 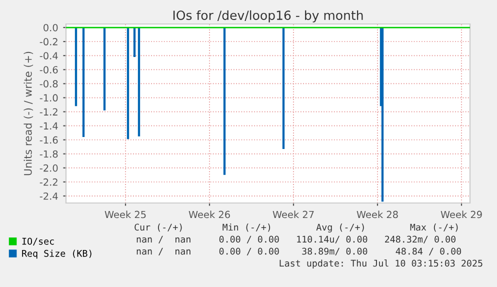 I want to click on y-tick-label: -0.2, so click(x=49, y=42).